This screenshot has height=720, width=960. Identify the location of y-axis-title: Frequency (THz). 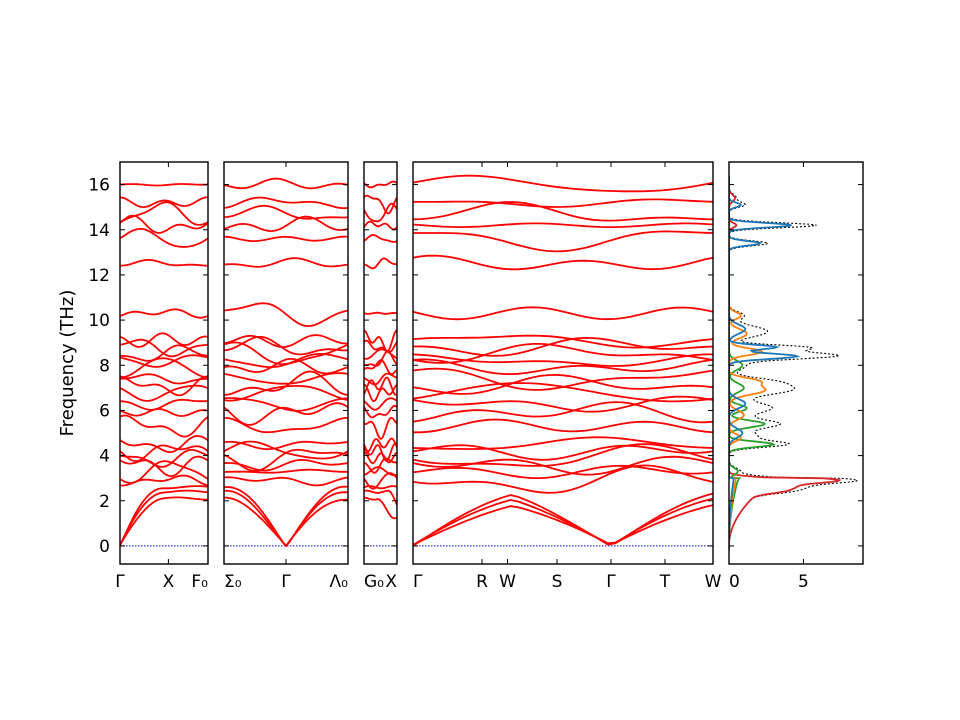
(67, 363).